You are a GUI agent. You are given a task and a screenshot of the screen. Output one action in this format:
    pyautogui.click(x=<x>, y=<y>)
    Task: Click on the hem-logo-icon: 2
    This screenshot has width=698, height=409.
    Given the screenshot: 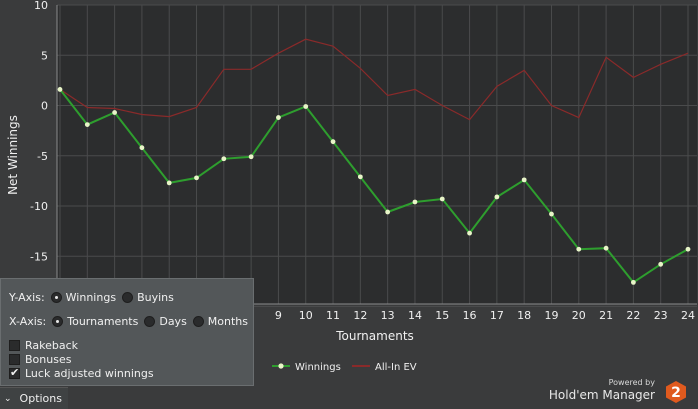 What is the action you would take?
    pyautogui.click(x=676, y=392)
    